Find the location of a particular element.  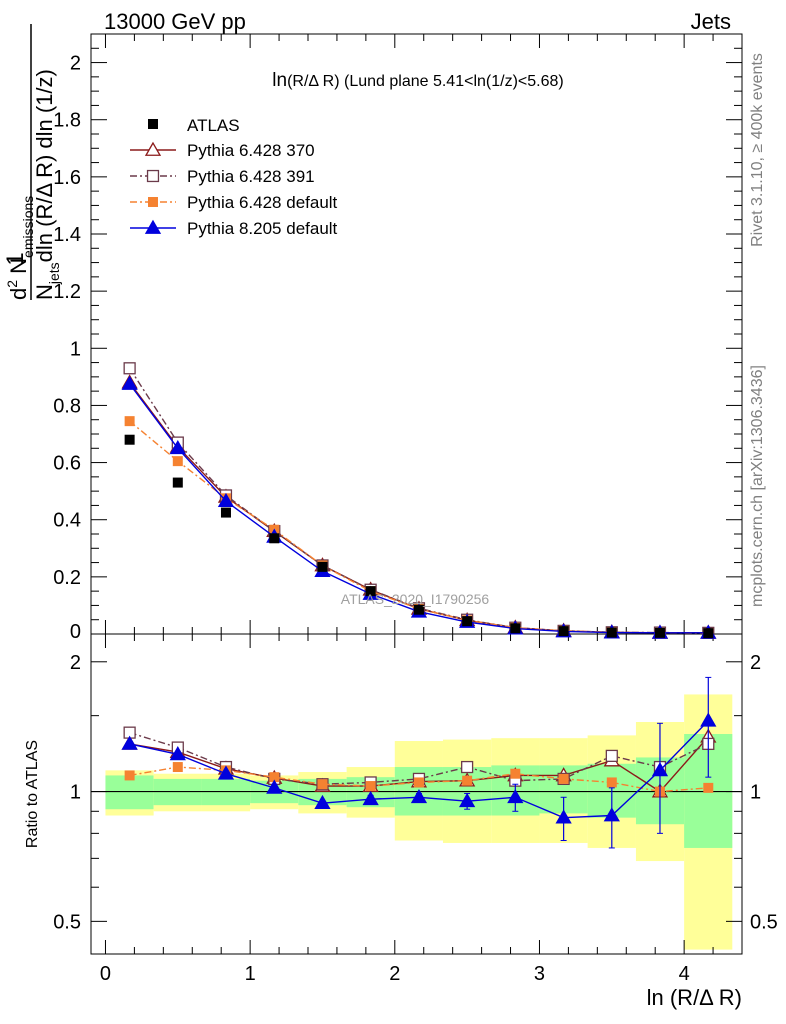

y-tick-label: 0.4 is located at coordinates (67, 521).